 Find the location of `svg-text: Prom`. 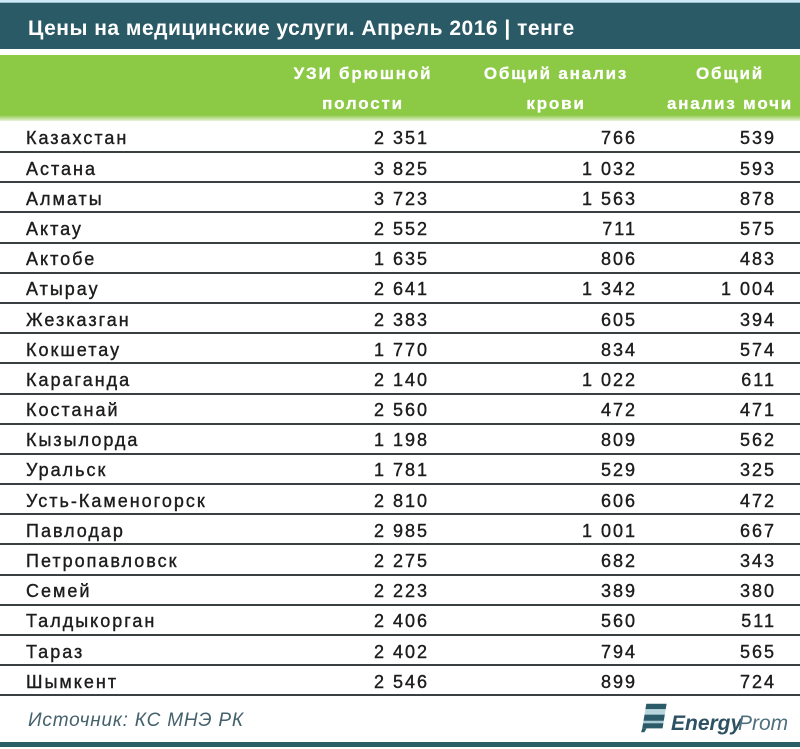

svg-text: Prom is located at coordinates (763, 723).